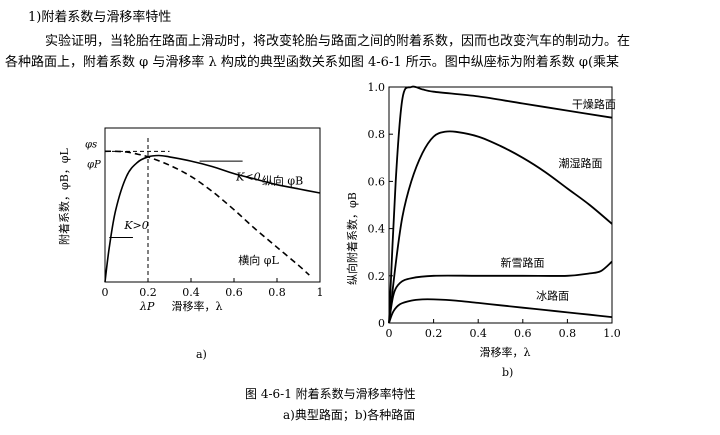  I want to click on section-heading: 1)附着系数与滑移率特性, so click(100, 17).